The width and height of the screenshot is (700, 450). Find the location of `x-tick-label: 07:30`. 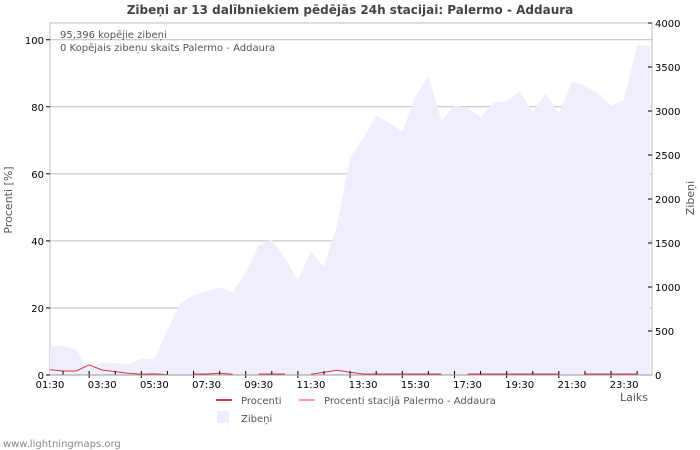

x-tick-label: 07:30 is located at coordinates (206, 385).